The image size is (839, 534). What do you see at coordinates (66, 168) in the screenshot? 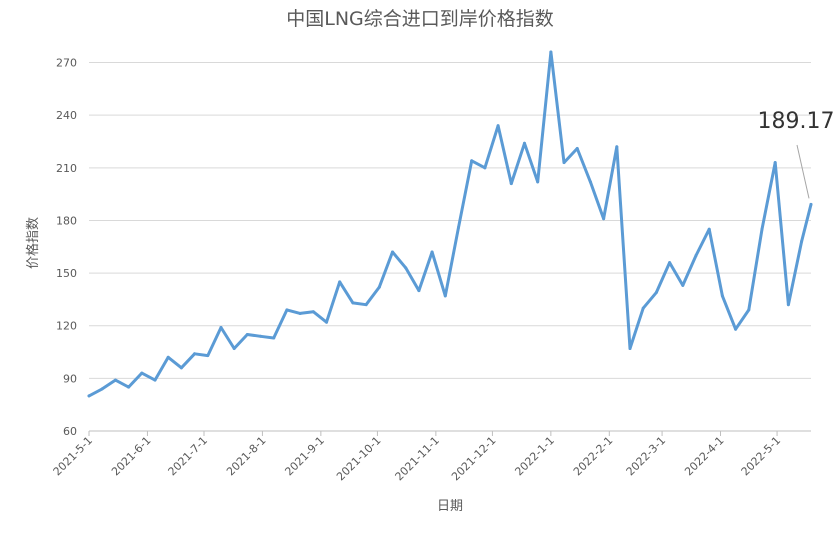
I see `y-tick-label: 210` at bounding box center [66, 168].